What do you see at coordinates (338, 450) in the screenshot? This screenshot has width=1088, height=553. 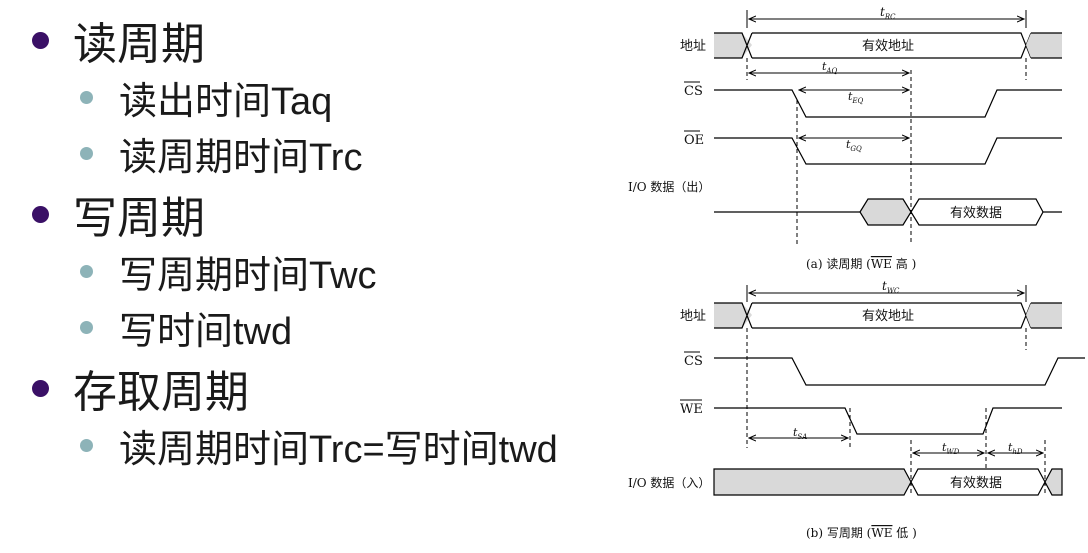 I see `bullet-text: 读周期时间Trc=写时间twd` at bounding box center [338, 450].